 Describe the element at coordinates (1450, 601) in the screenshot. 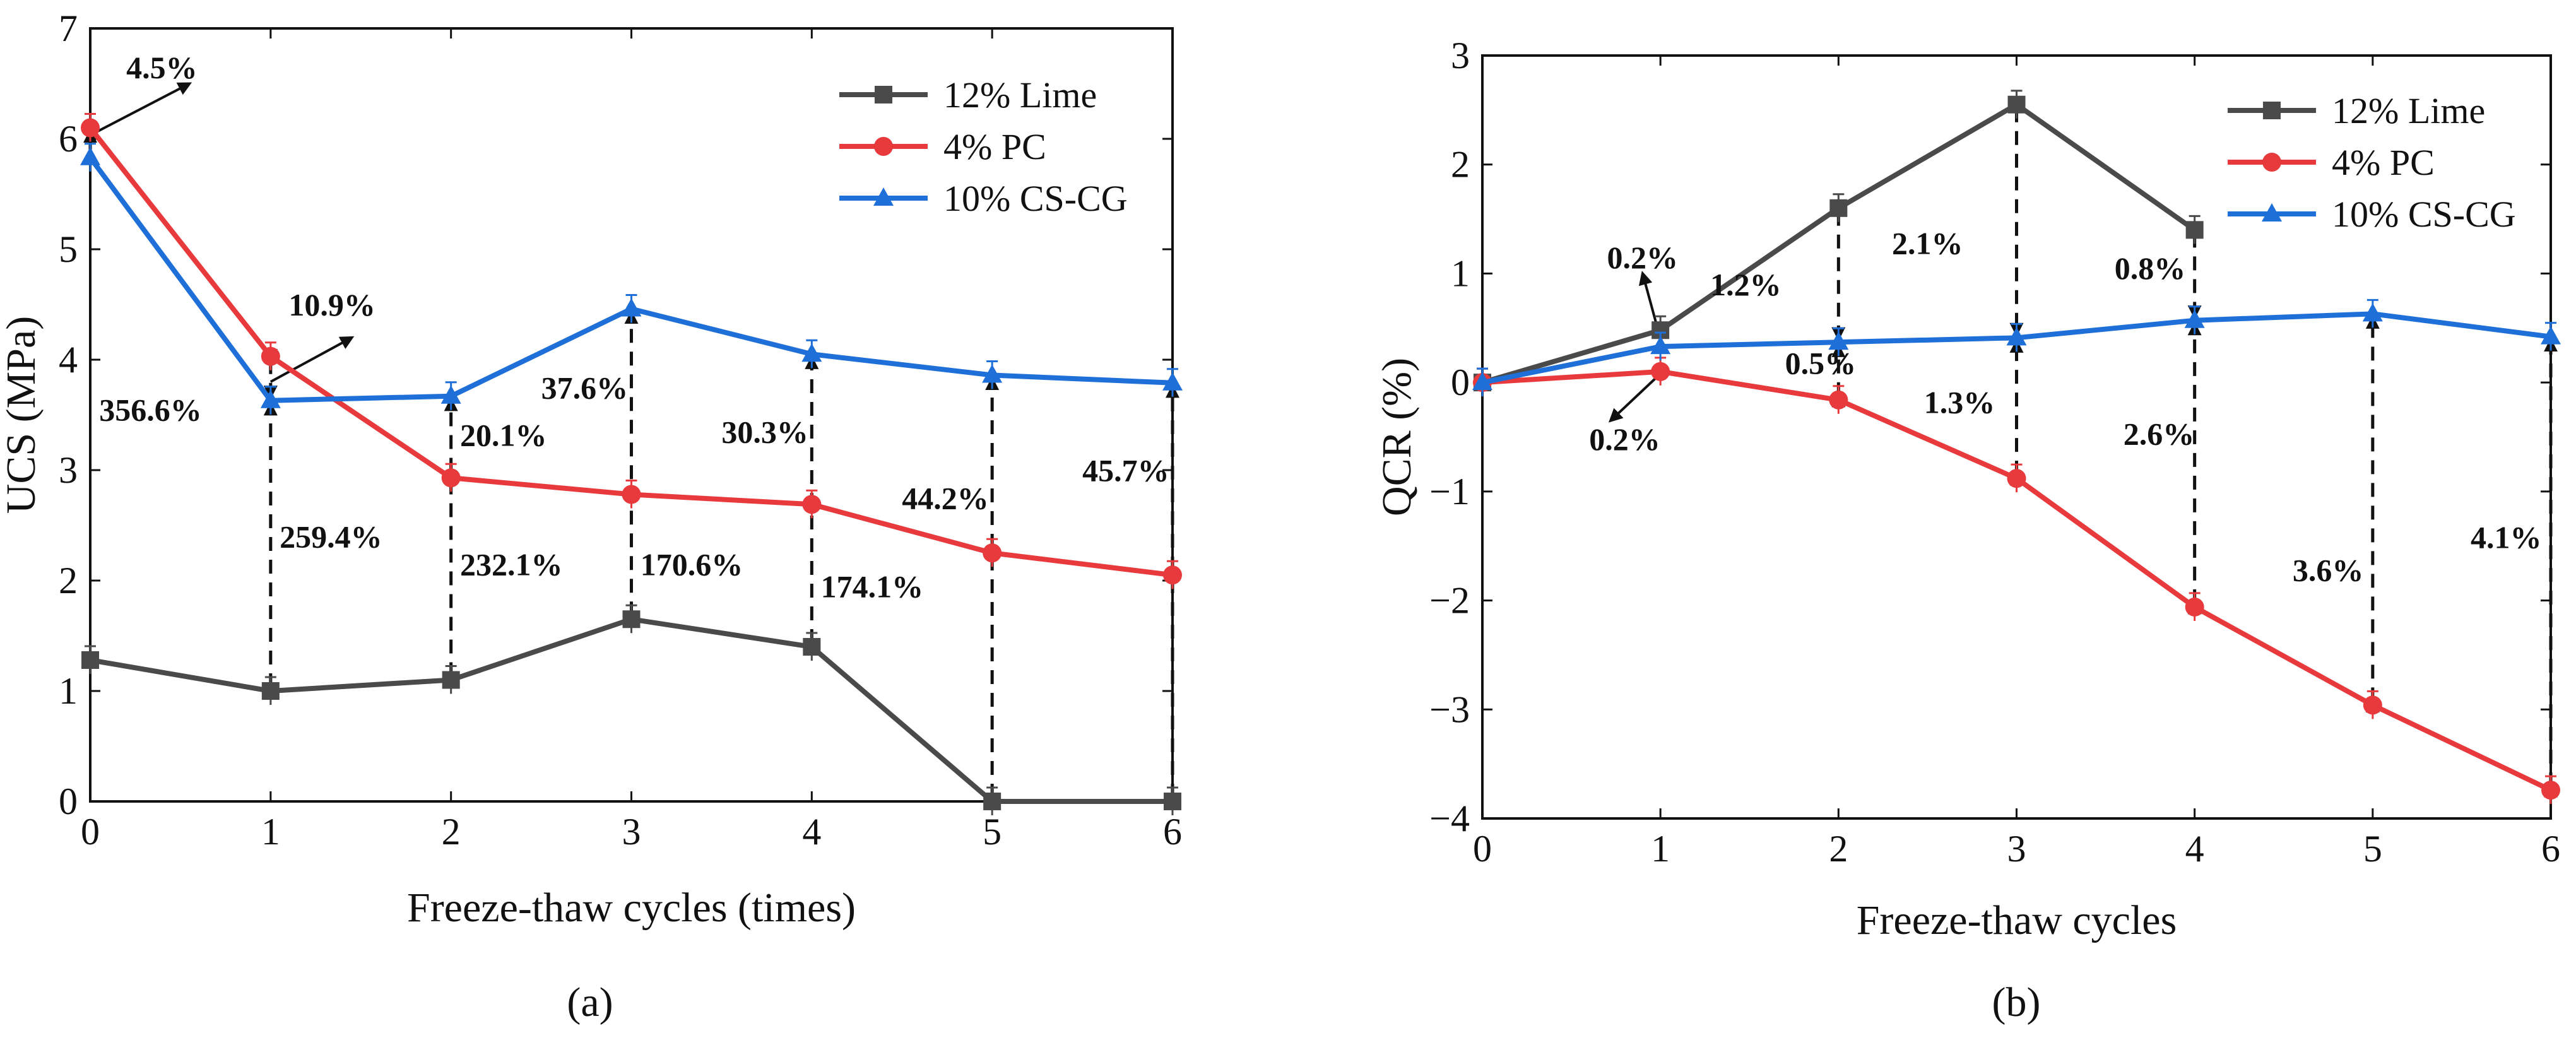

I see `y-tick-label: −2` at that location.